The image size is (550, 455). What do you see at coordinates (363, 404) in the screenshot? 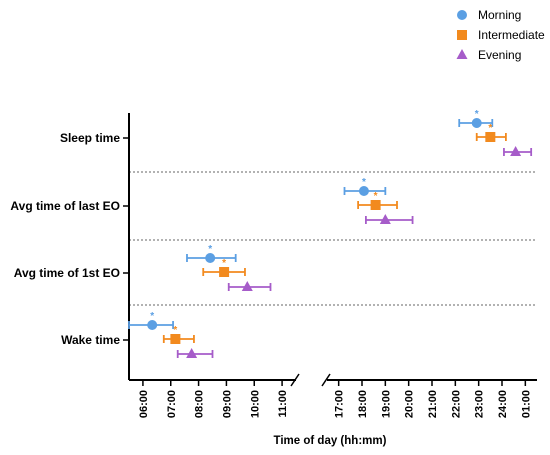
I see `x-tick-label: 18:00` at bounding box center [363, 404].